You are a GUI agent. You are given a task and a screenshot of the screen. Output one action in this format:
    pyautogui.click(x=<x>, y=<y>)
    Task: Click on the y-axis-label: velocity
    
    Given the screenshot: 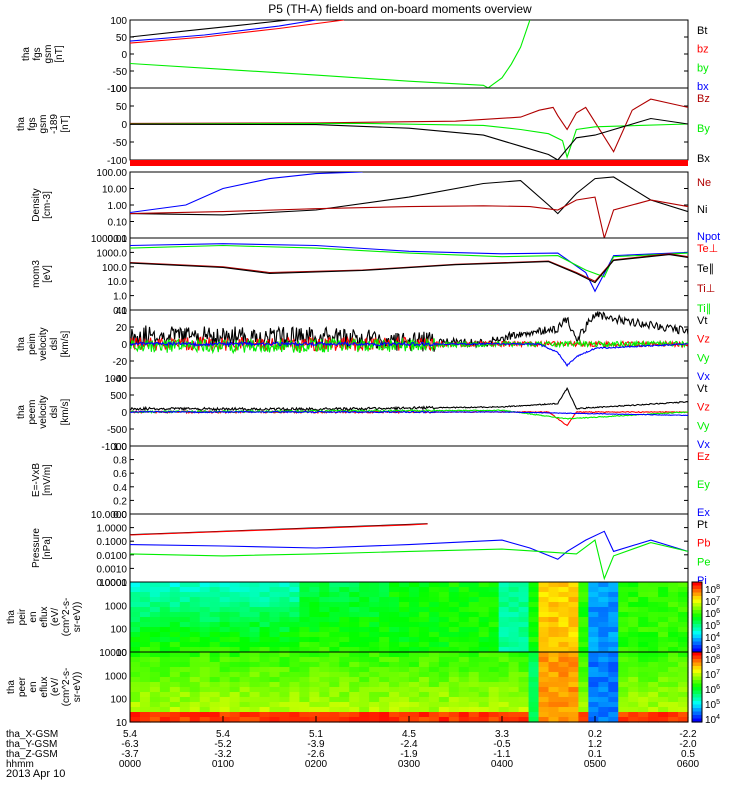 What is the action you would take?
    pyautogui.click(x=43, y=411)
    